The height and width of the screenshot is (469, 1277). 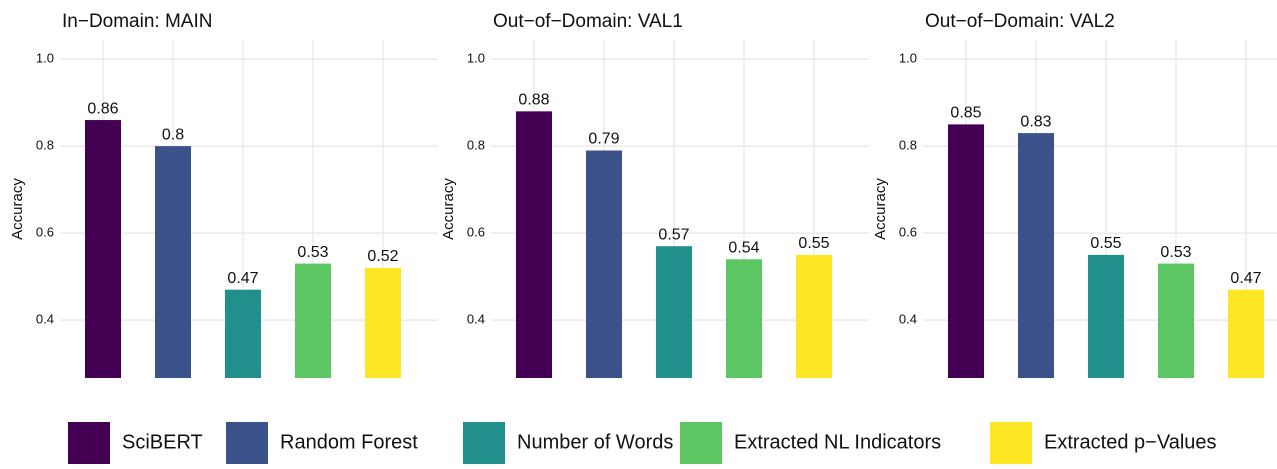 I want to click on value-label: 0.88, so click(x=533, y=100).